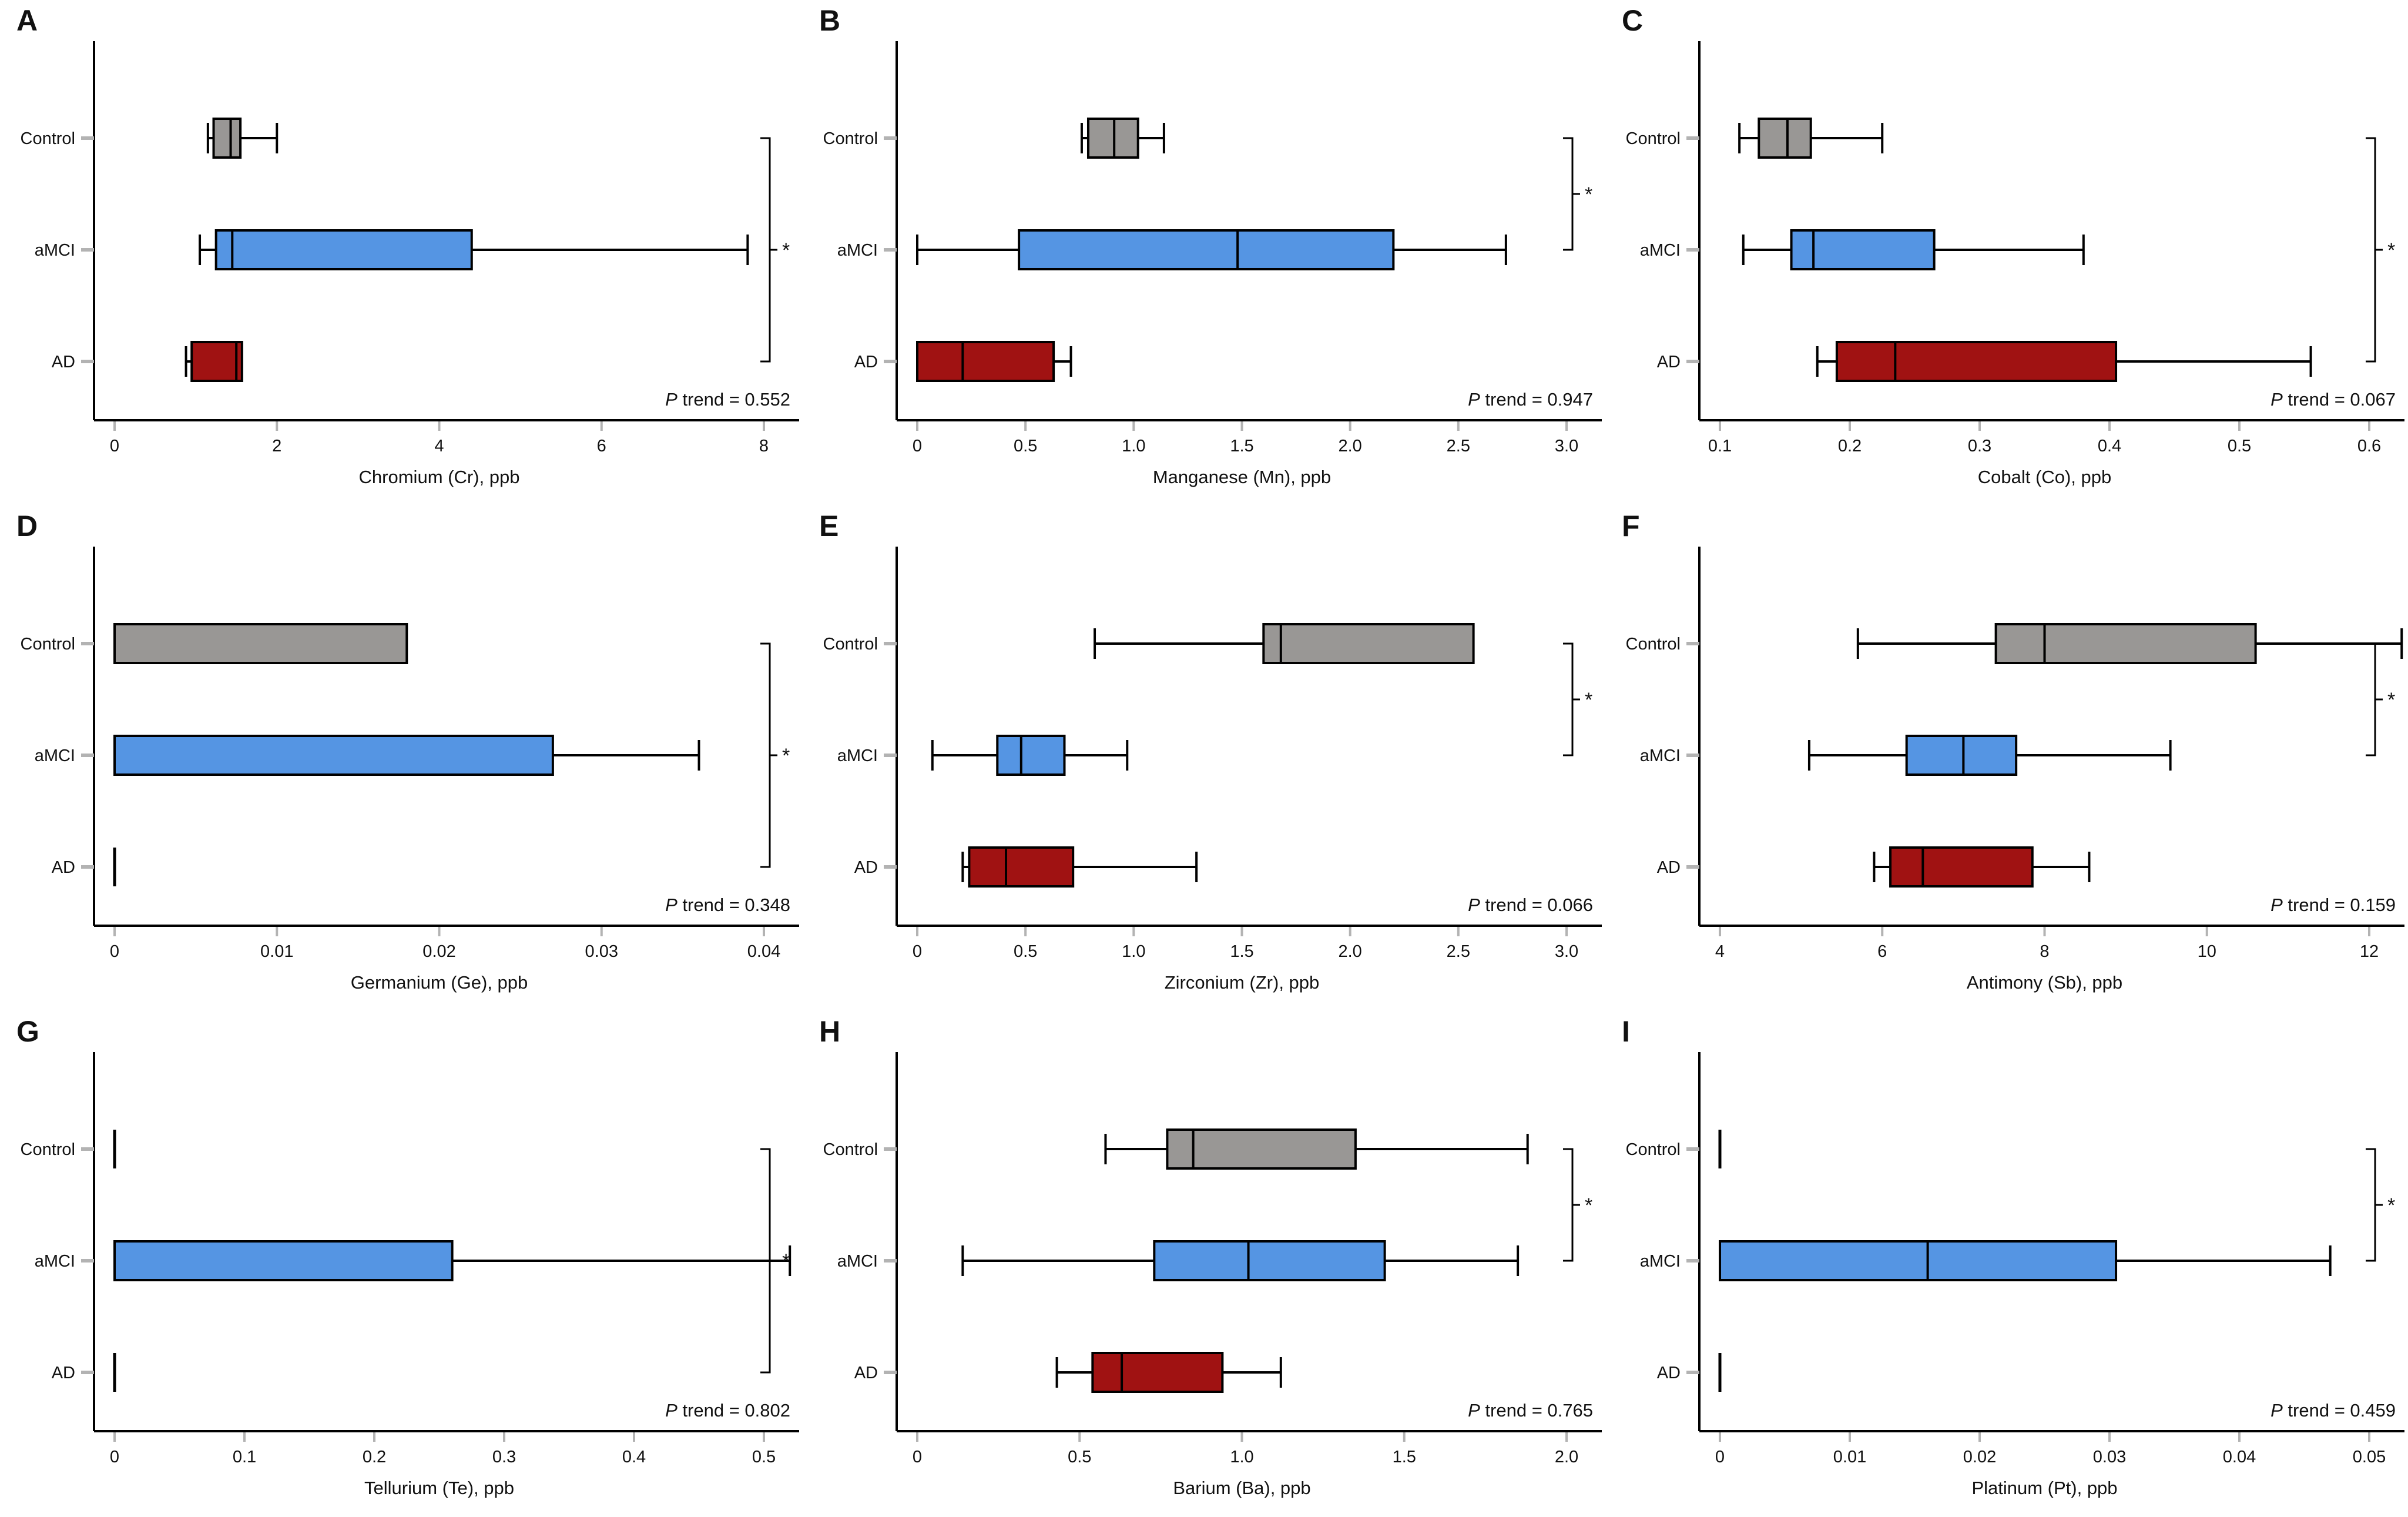  Describe the element at coordinates (276, 446) in the screenshot. I see `x-tick-label: 2` at that location.